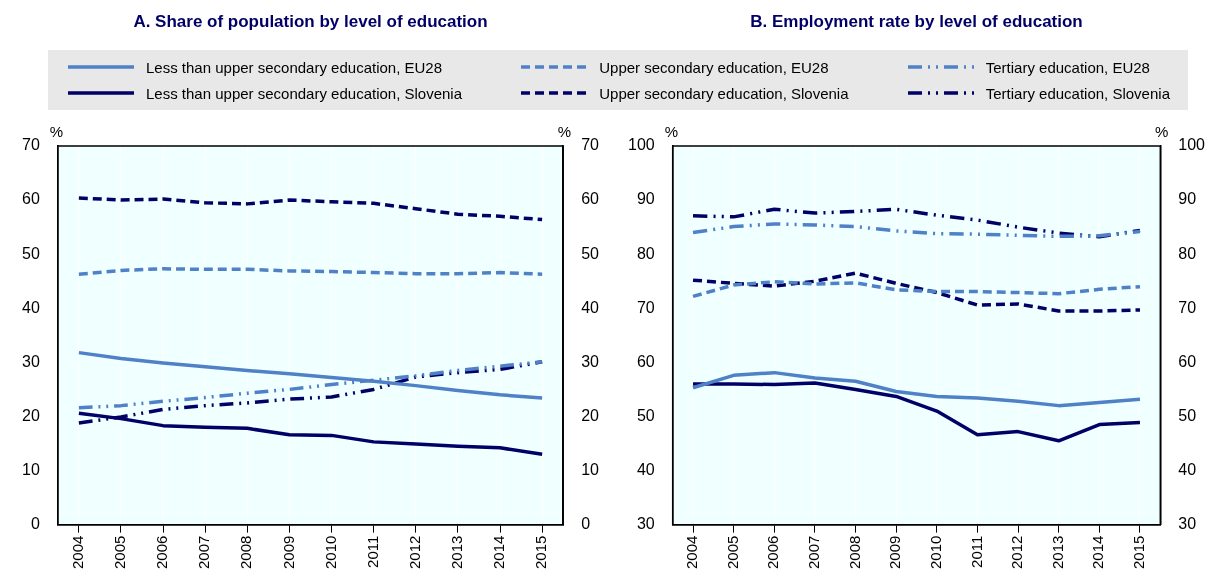 The width and height of the screenshot is (1227, 588). What do you see at coordinates (310, 22) in the screenshot?
I see `chart-title: A. Share of population by level of education` at bounding box center [310, 22].